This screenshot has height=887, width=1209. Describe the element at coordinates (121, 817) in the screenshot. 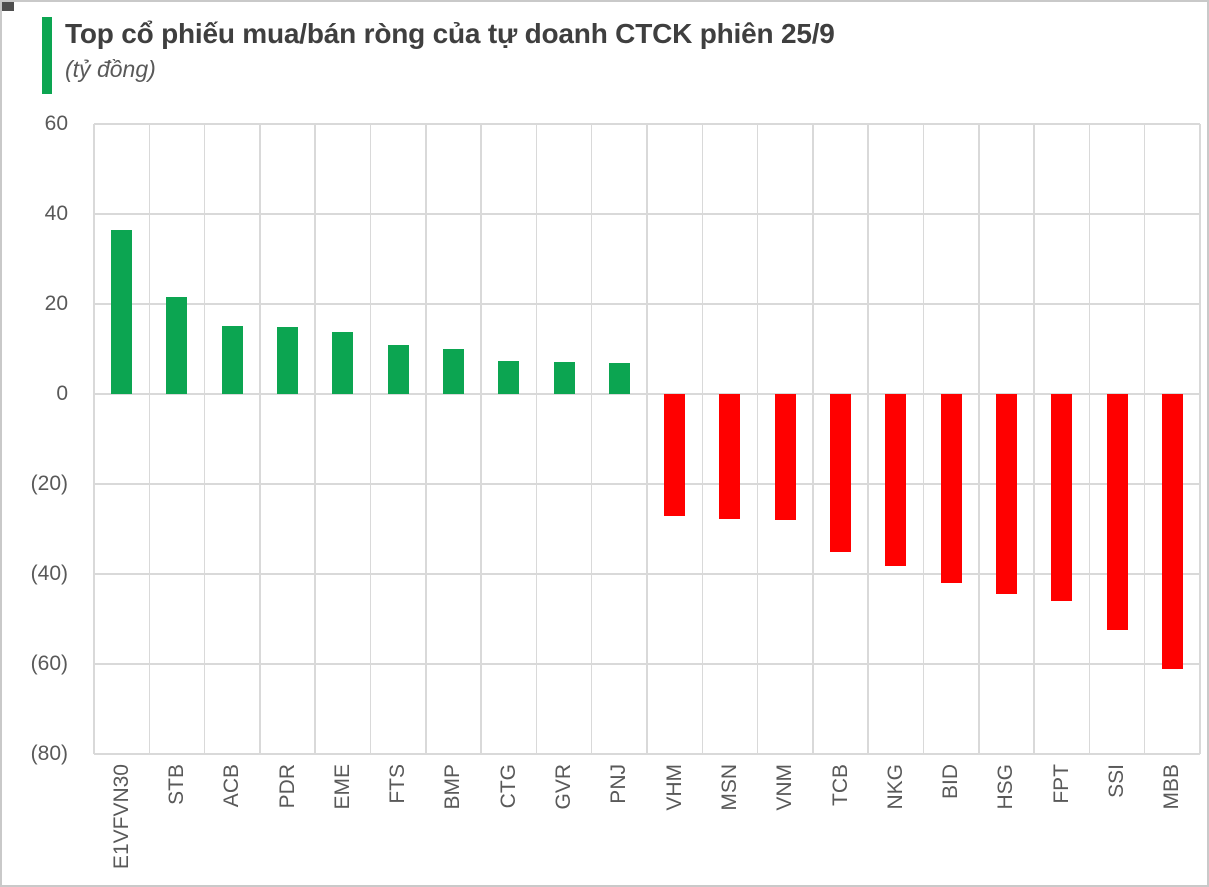

I see `x-tick-label: E1VFVN30` at that location.